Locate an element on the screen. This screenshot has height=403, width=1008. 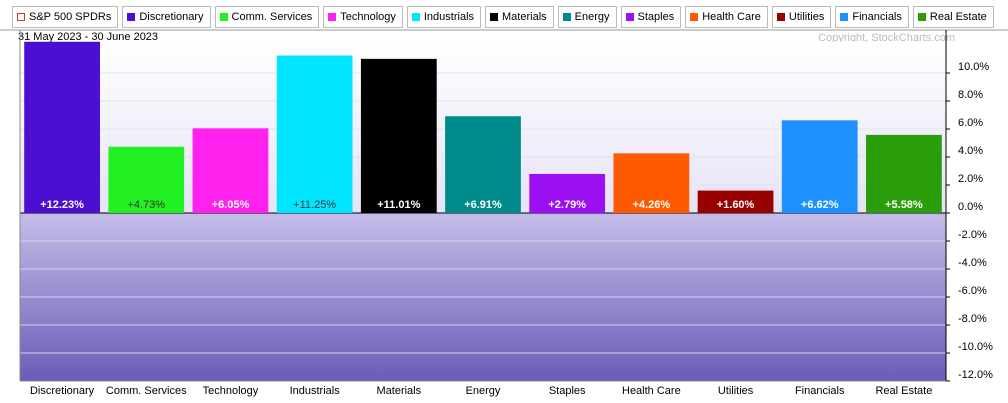
legend-label: Discretionary is located at coordinates (171, 17).